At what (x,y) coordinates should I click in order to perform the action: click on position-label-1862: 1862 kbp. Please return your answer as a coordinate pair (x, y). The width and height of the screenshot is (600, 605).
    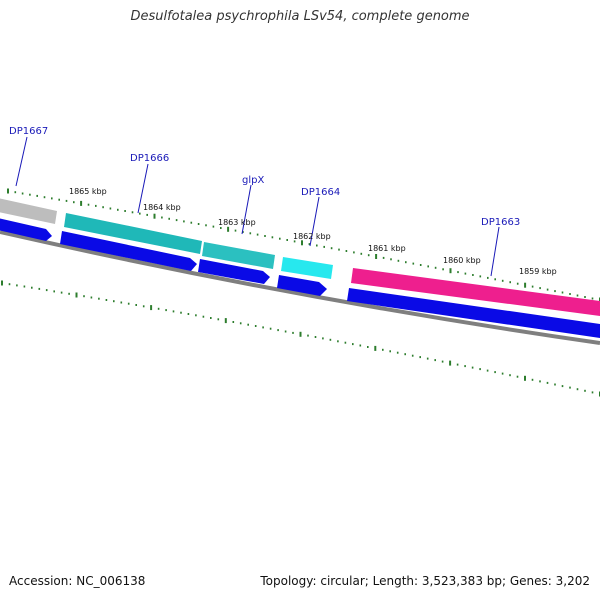
    Looking at the image, I should click on (312, 236).